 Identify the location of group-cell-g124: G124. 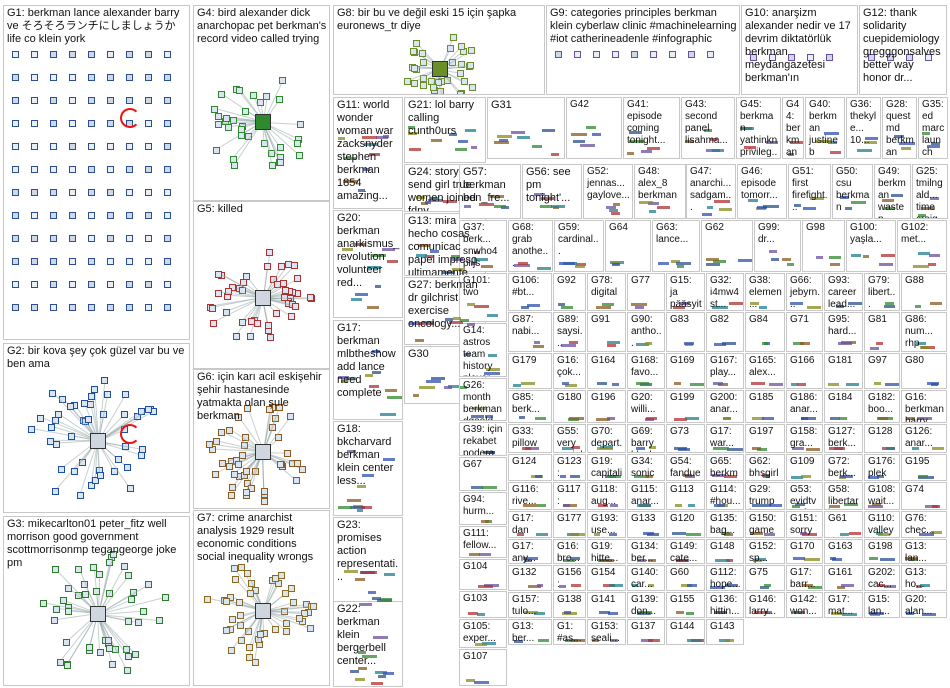
(530, 467).